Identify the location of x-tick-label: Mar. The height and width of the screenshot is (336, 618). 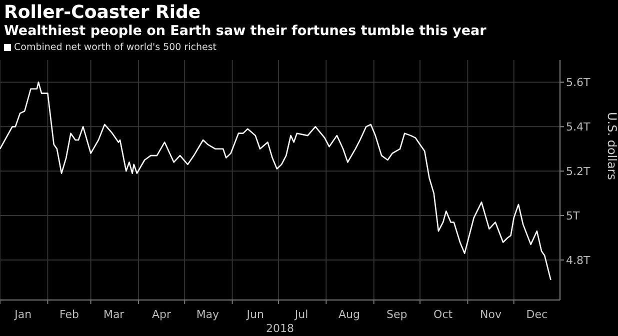
(114, 314).